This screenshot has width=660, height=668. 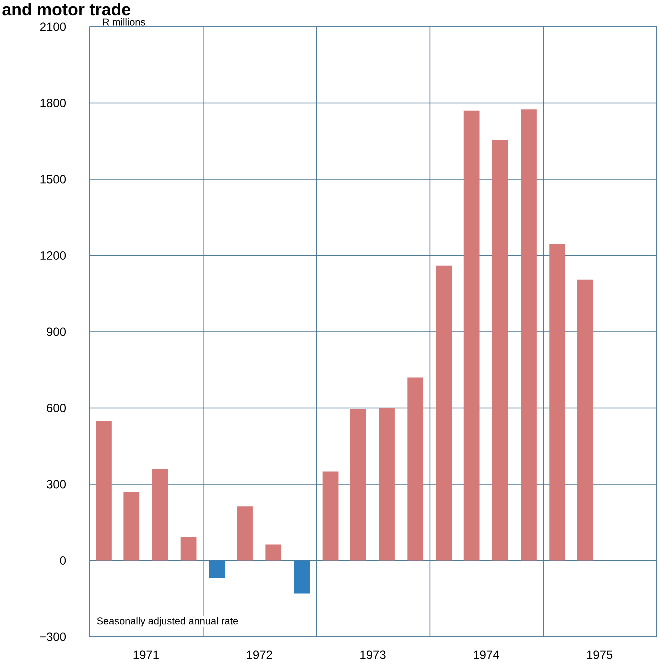 What do you see at coordinates (124, 22) in the screenshot?
I see `y-axis-title: R millions` at bounding box center [124, 22].